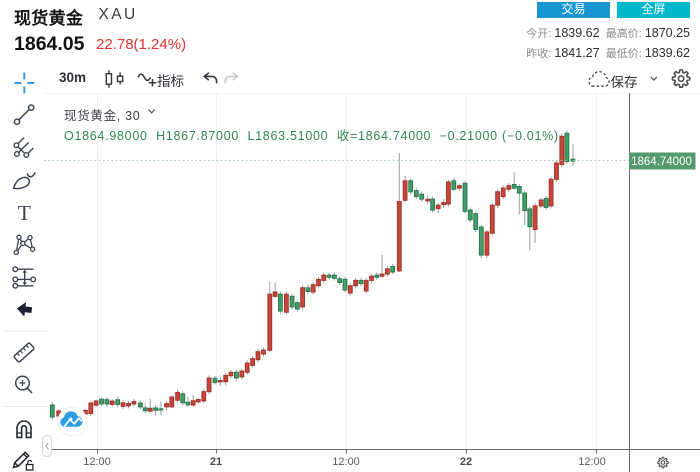 This screenshot has height=472, width=700. What do you see at coordinates (24, 213) in the screenshot?
I see `svg-text: T` at bounding box center [24, 213].